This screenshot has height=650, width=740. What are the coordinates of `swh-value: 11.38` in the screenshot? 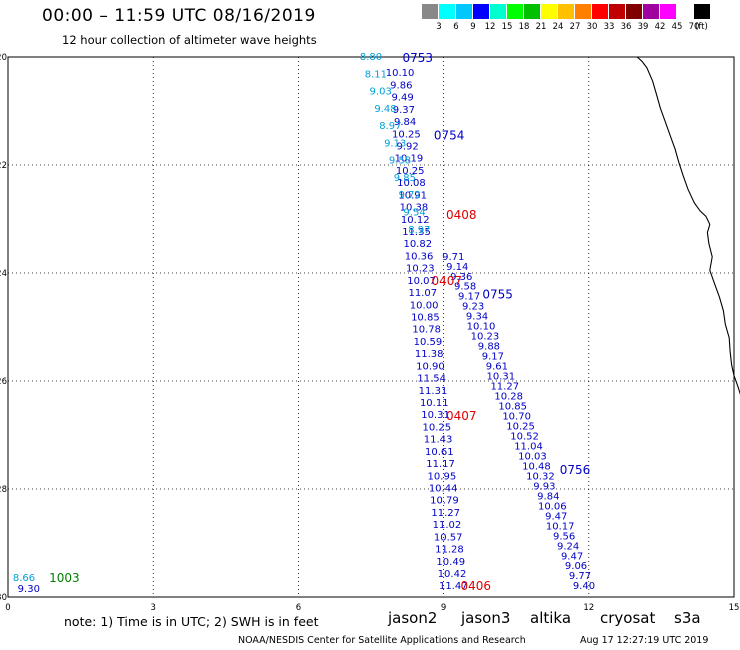 It's located at (429, 354).